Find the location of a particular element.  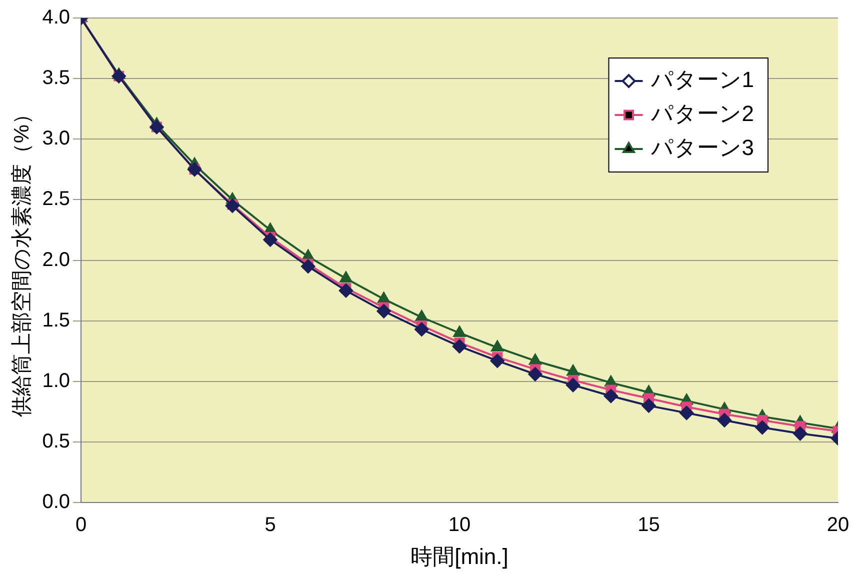

y-tick-label: 2.0 is located at coordinates (56, 259).